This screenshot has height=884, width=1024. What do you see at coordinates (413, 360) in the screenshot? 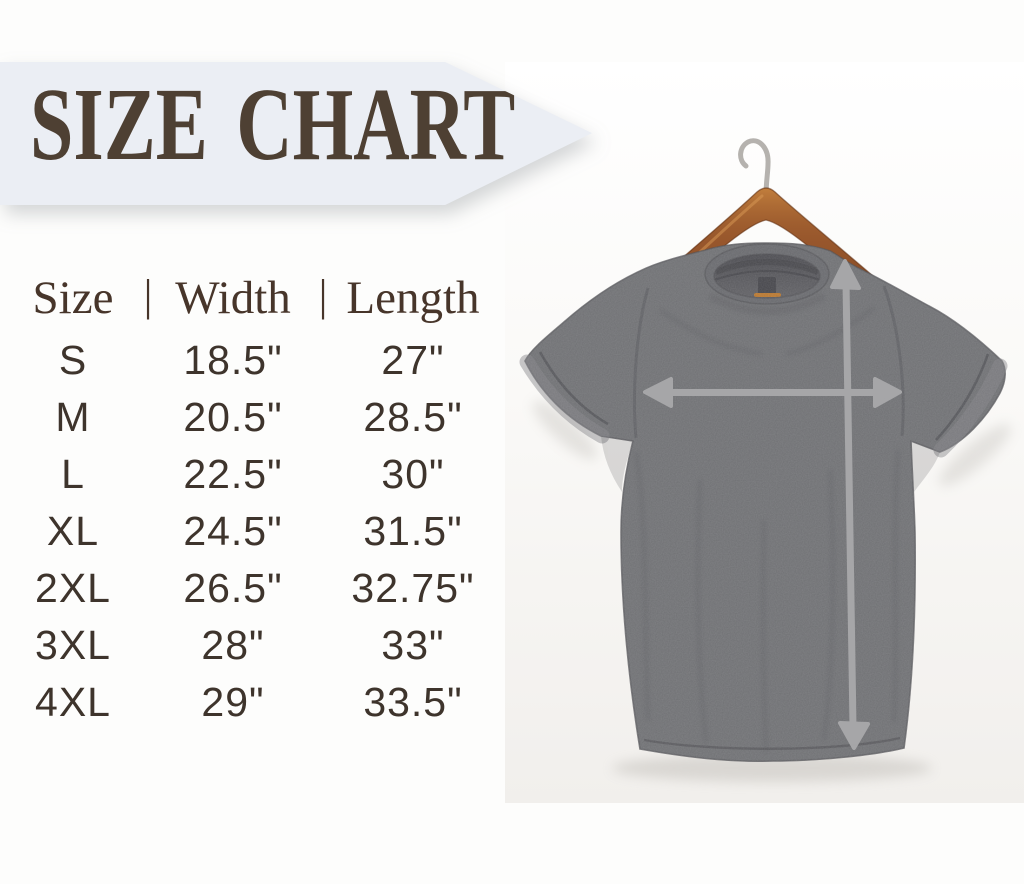
I see `length-cell: 27"` at bounding box center [413, 360].